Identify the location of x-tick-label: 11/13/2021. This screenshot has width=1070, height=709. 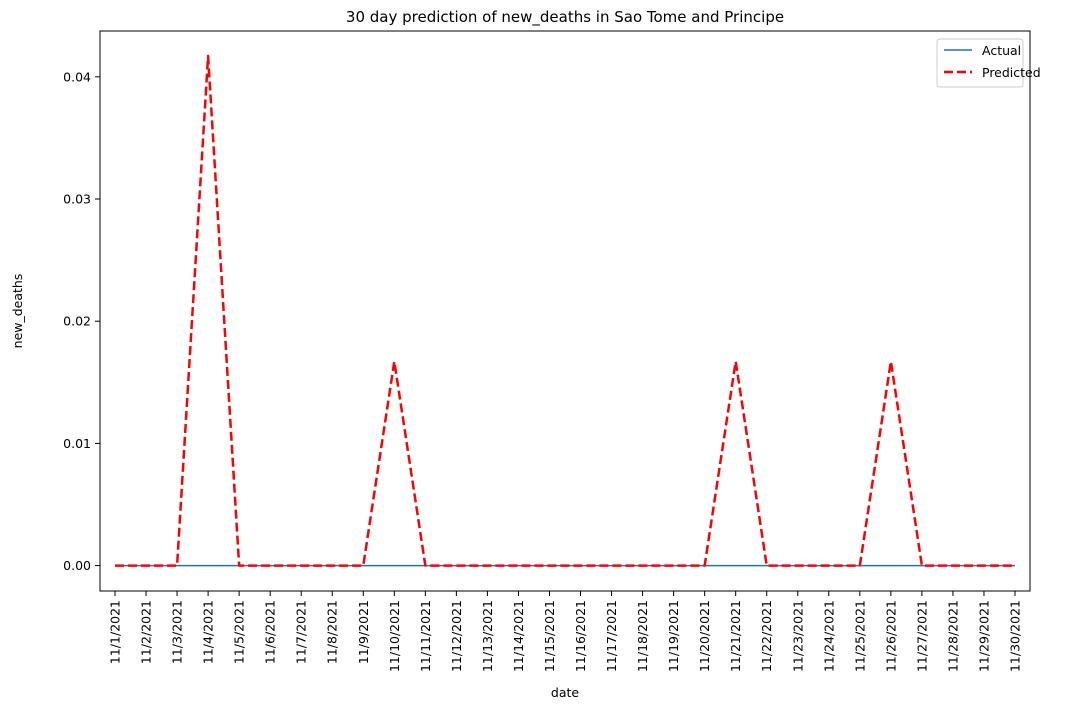
(487, 636).